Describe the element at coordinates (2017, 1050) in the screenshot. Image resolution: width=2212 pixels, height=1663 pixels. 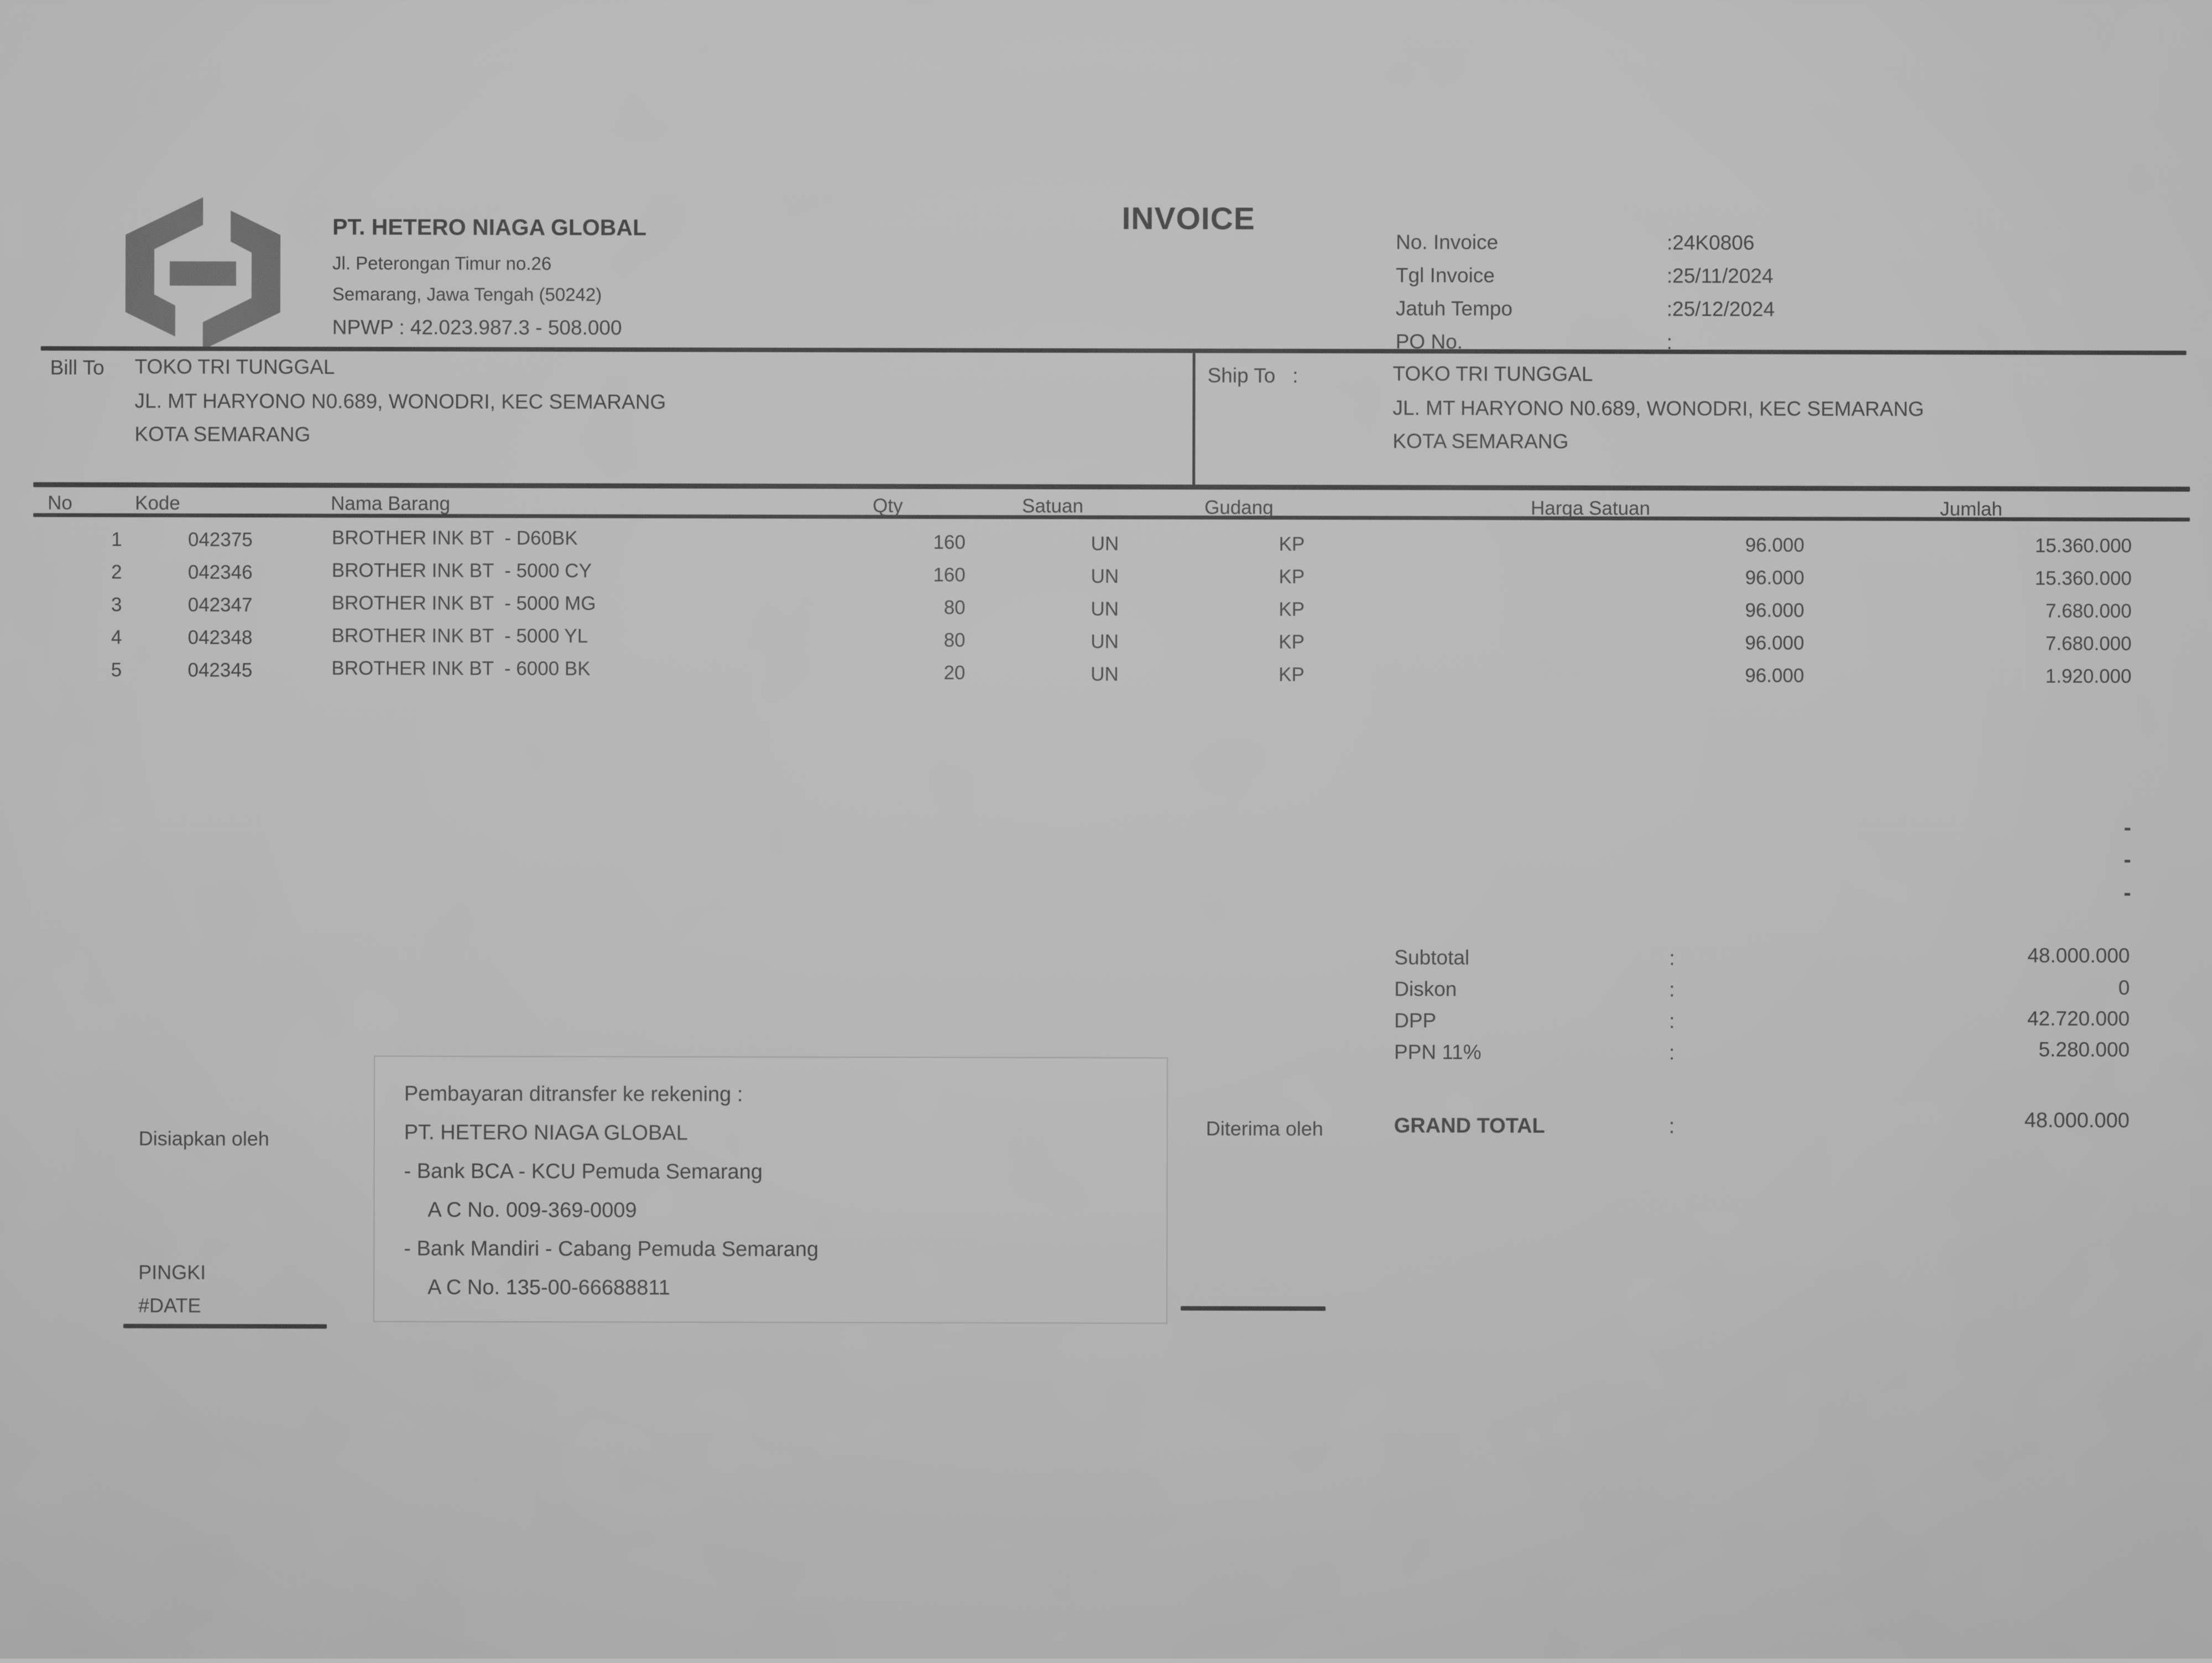
I see `ppn-value: 5.280.000` at that location.